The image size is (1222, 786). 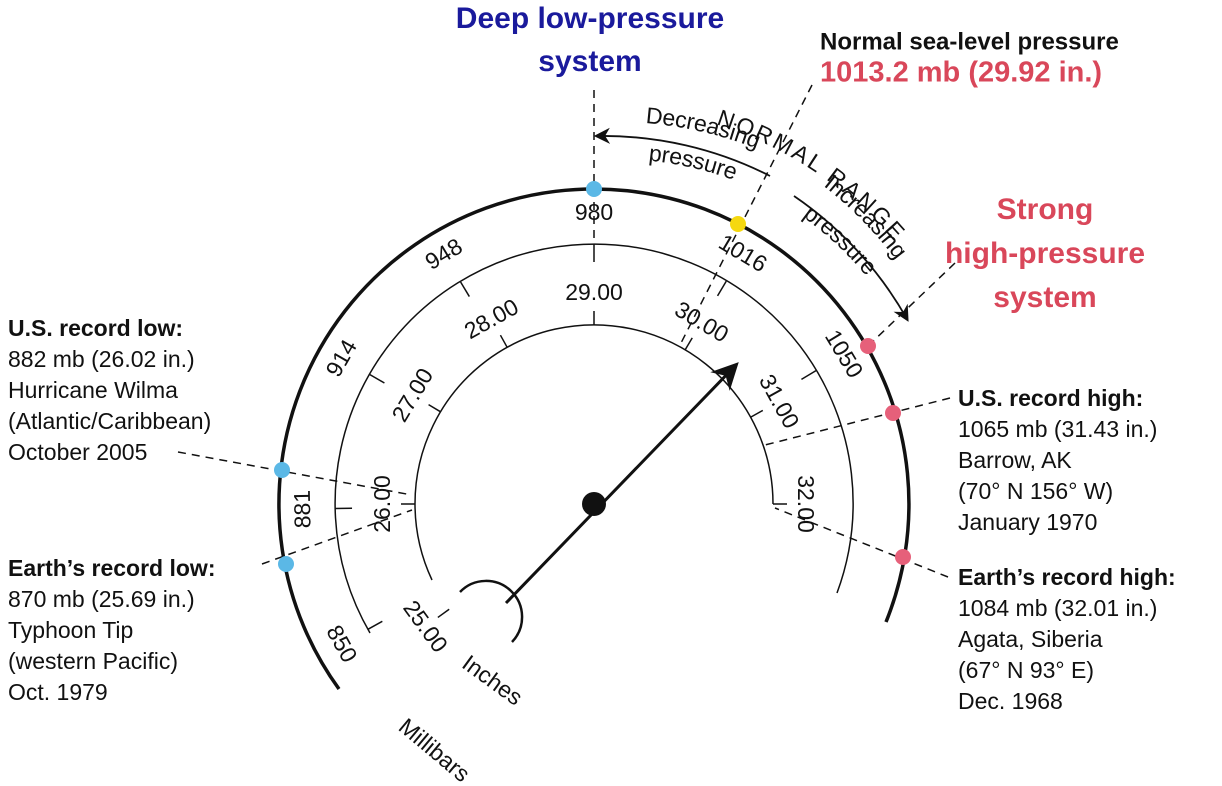 What do you see at coordinates (1057, 429) in the screenshot?
I see `annotation-line: 1065 mb (31.43 in.)` at bounding box center [1057, 429].